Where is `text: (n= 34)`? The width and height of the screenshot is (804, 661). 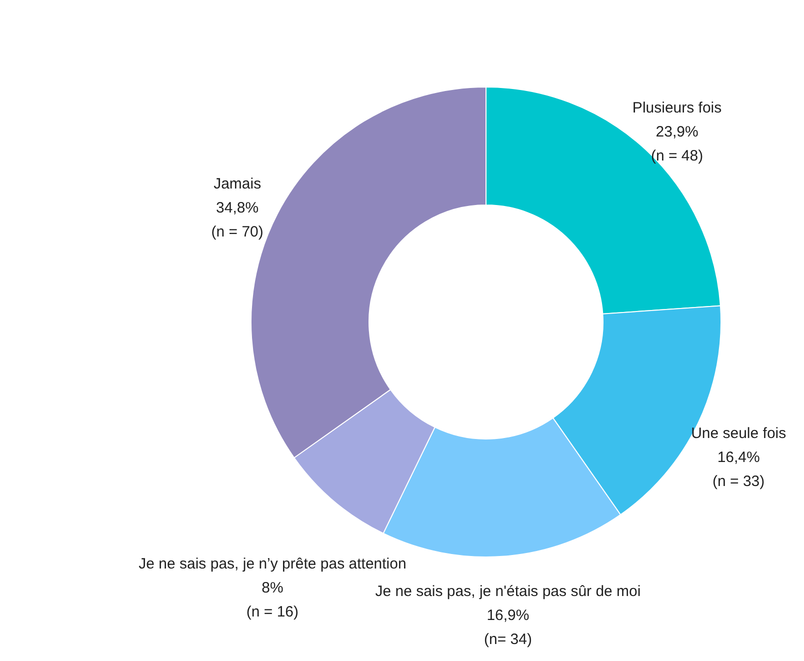
text: (n= 34) is located at coordinates (508, 639).